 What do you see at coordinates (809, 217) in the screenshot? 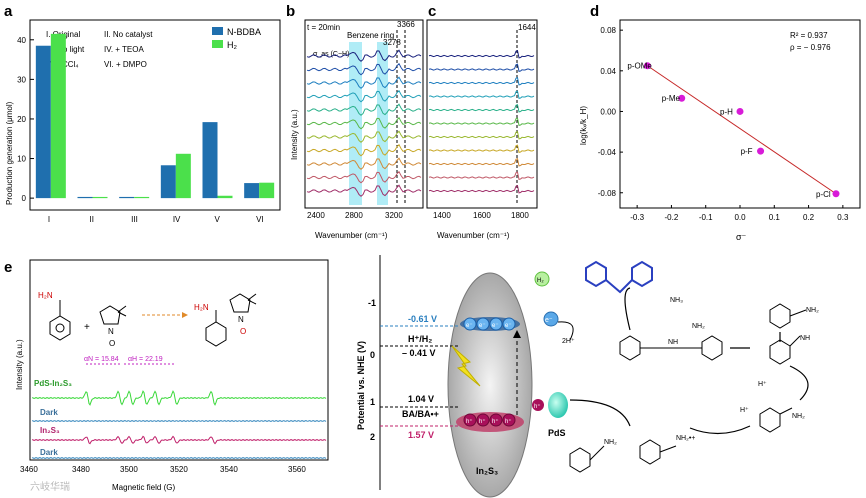
I see `d-xtick-0.2: 0.2` at bounding box center [809, 217].